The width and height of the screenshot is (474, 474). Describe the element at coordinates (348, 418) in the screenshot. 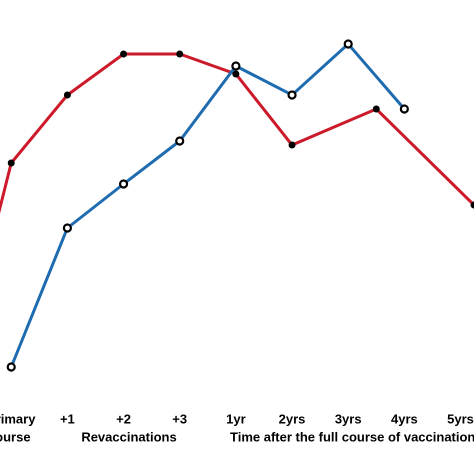

I see `x-tick-label: 3yrs` at that location.